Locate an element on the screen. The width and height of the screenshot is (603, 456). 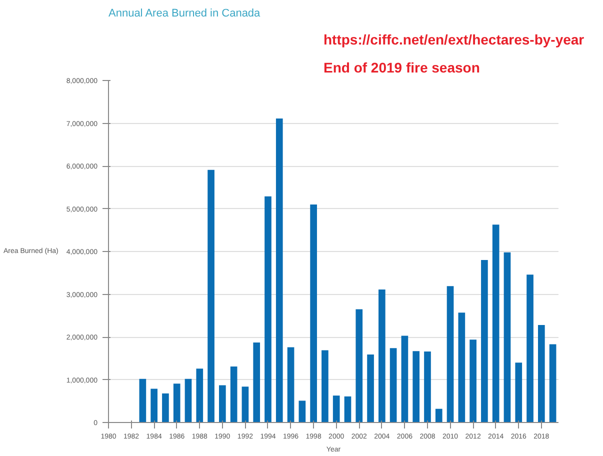
chart-title: Annual Area Burned in Canada is located at coordinates (185, 14).